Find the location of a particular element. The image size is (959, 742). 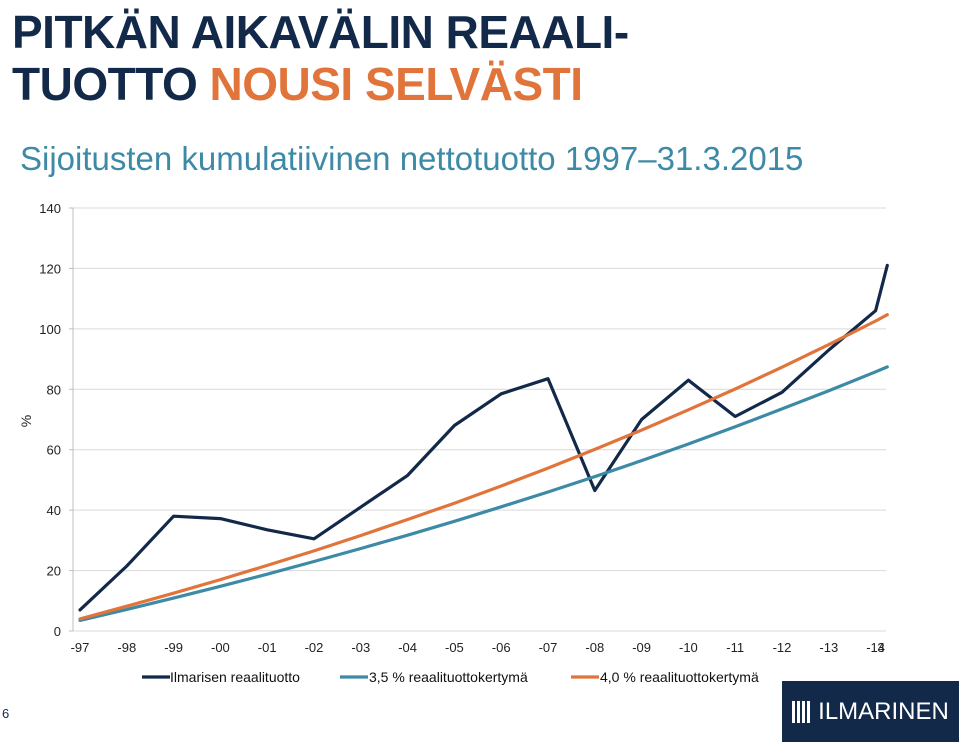

y-tick-label: 140 is located at coordinates (50, 208).